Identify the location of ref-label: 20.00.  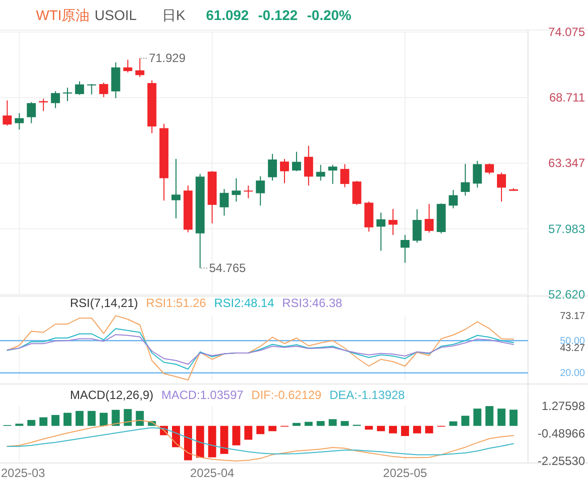
(572, 374).